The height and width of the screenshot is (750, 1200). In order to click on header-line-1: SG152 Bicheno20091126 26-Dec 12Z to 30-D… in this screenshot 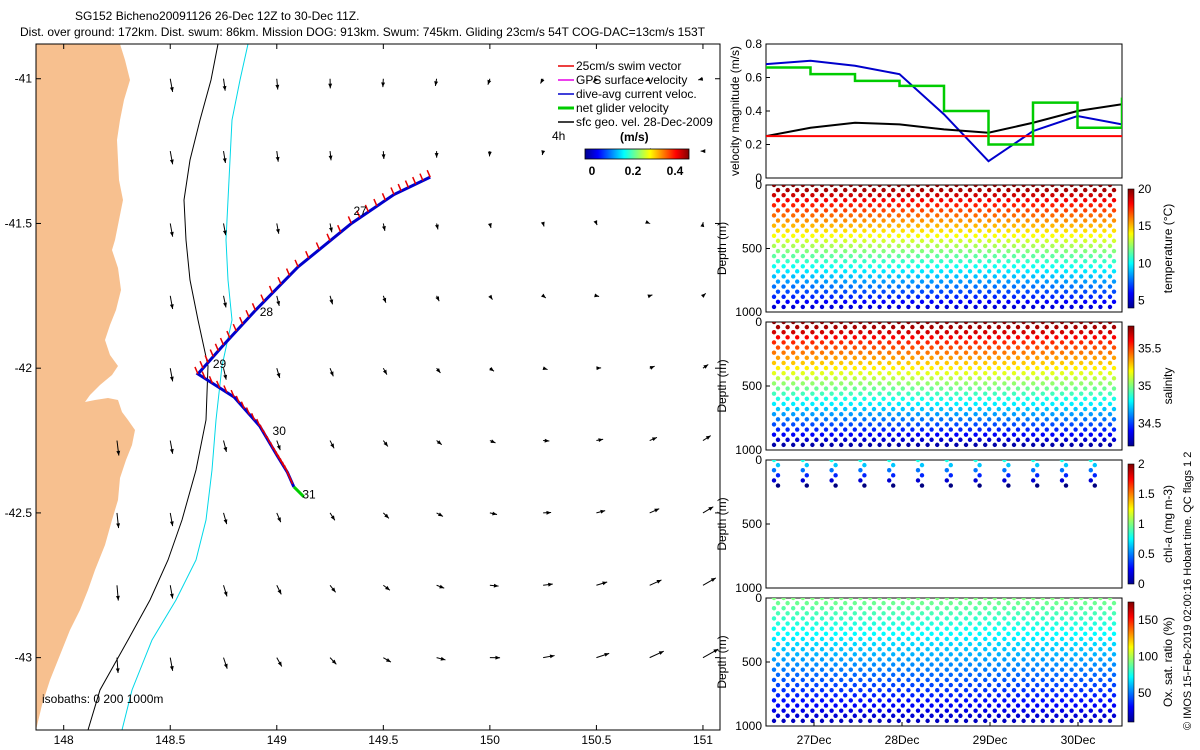, I will do `click(217, 16)`.